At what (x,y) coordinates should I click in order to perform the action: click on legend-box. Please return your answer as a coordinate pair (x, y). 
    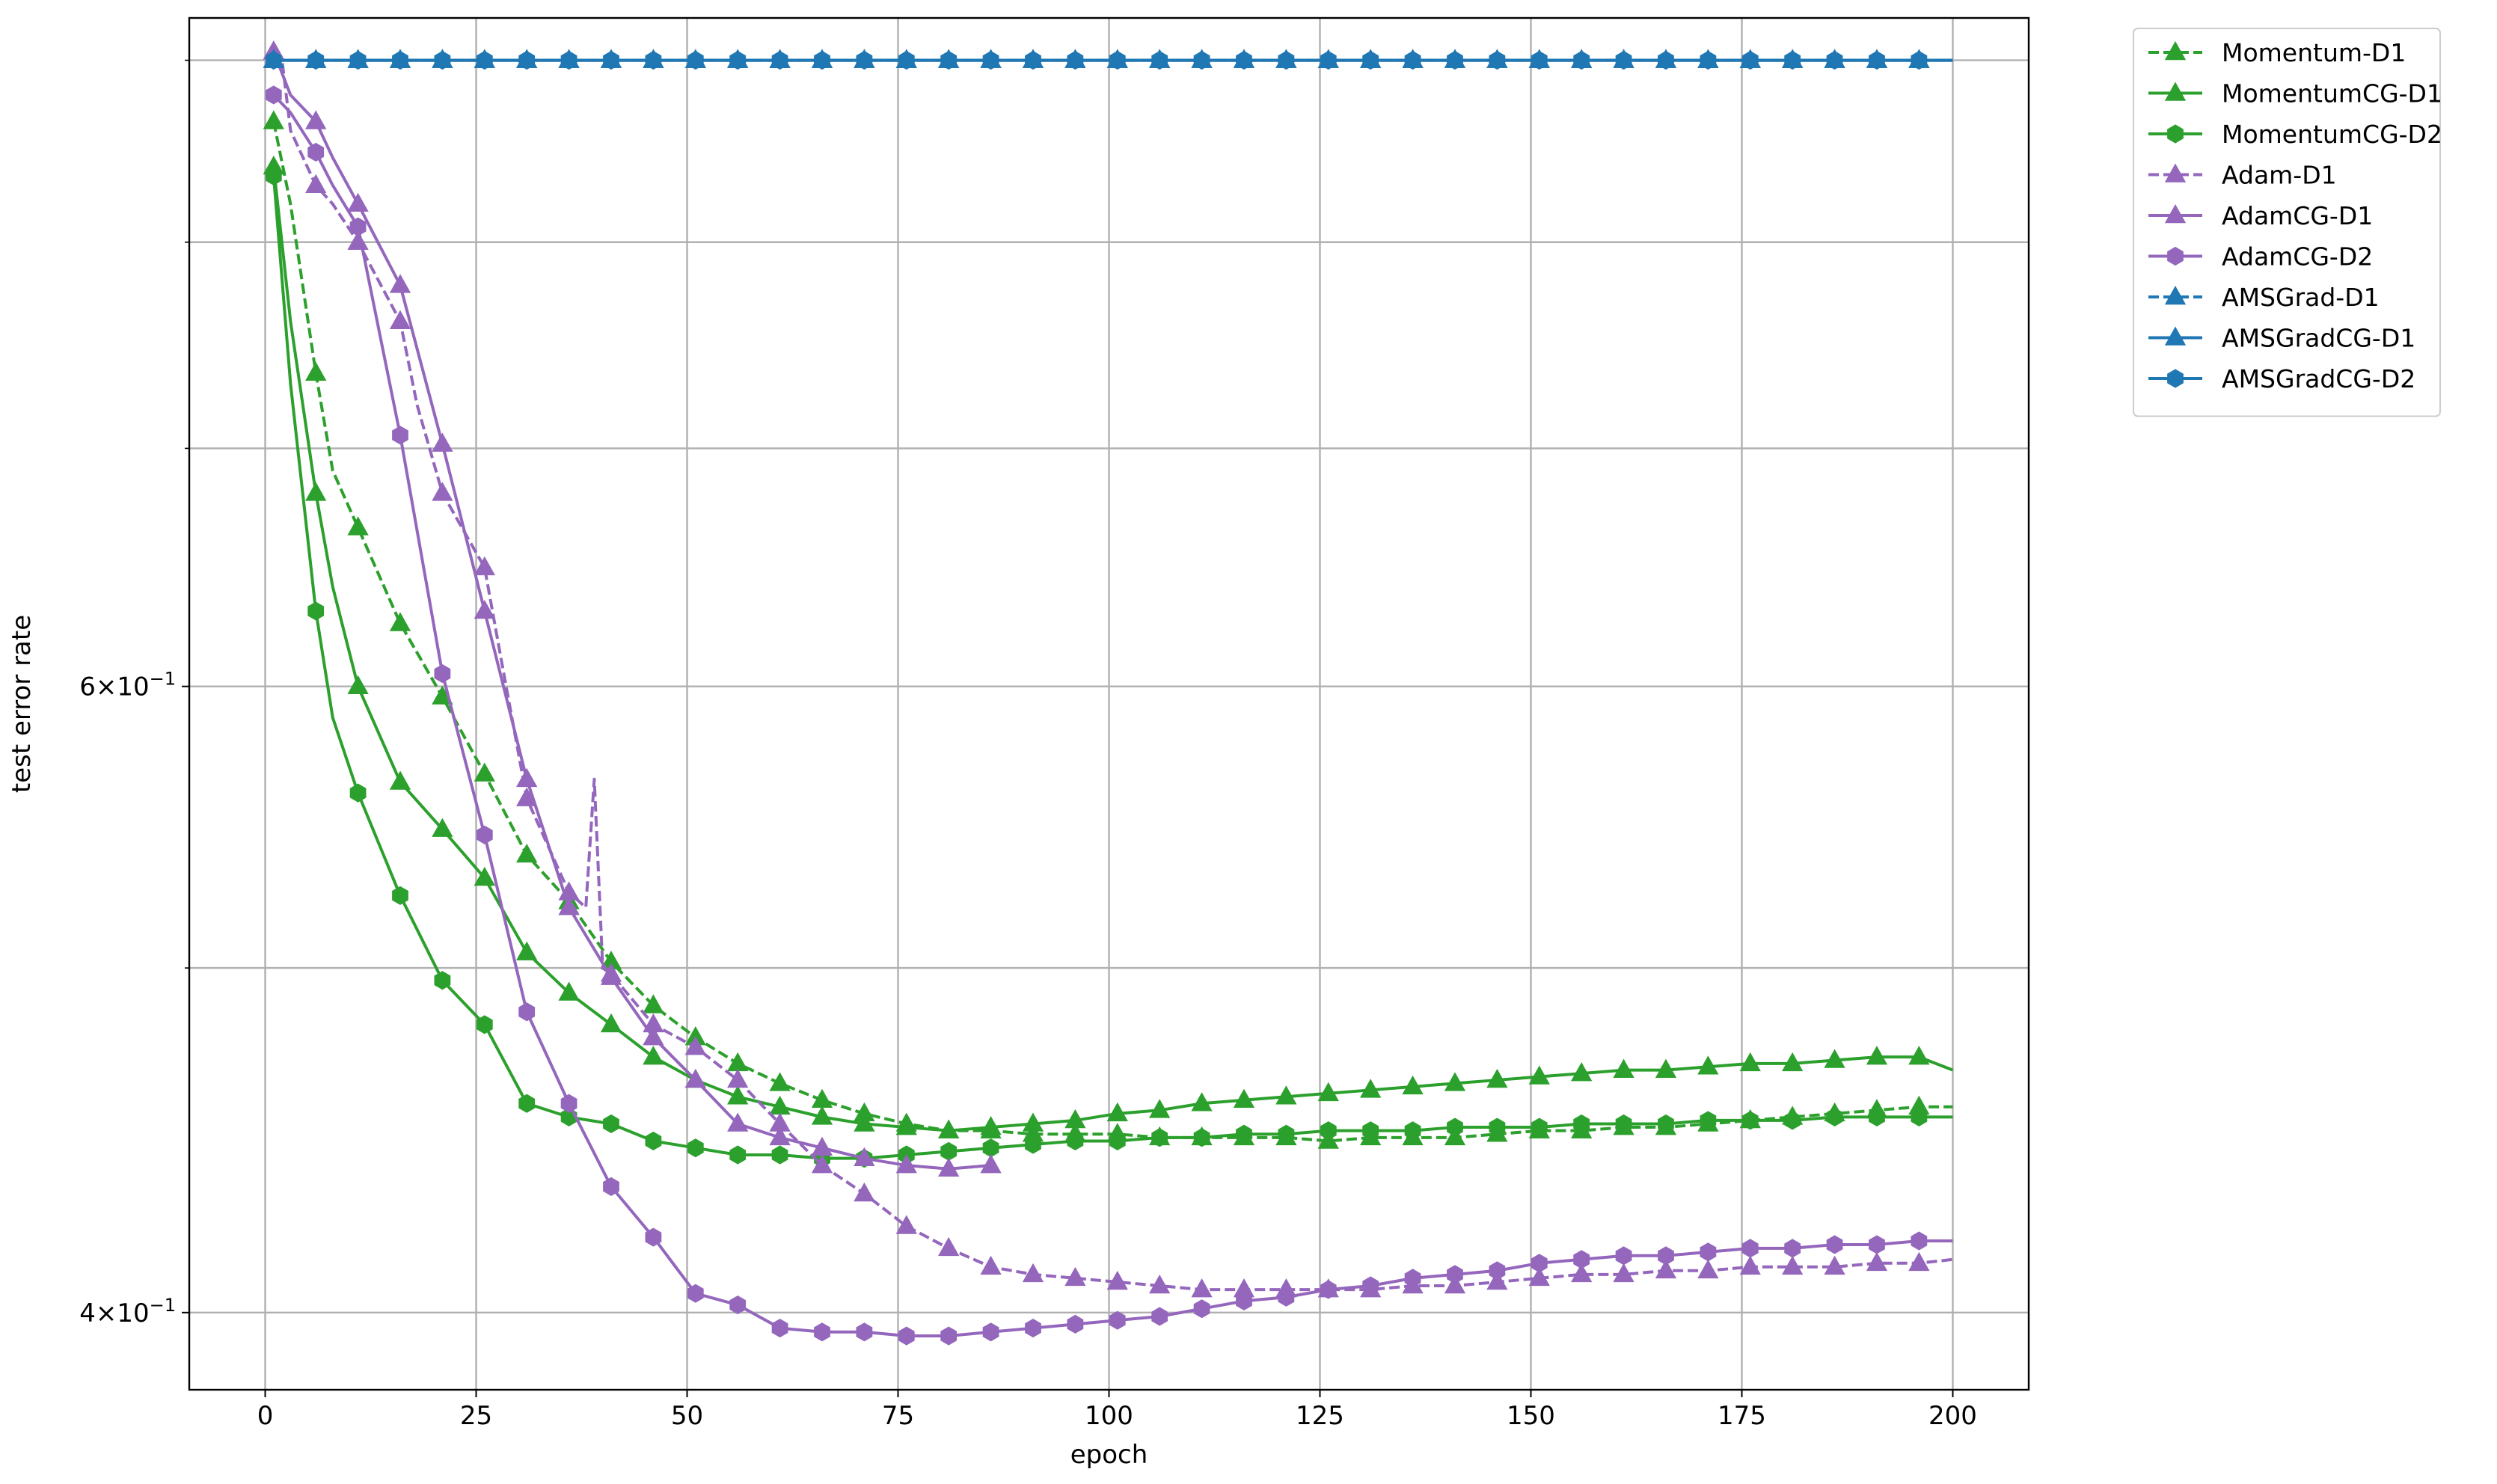
    Looking at the image, I should click on (2287, 222).